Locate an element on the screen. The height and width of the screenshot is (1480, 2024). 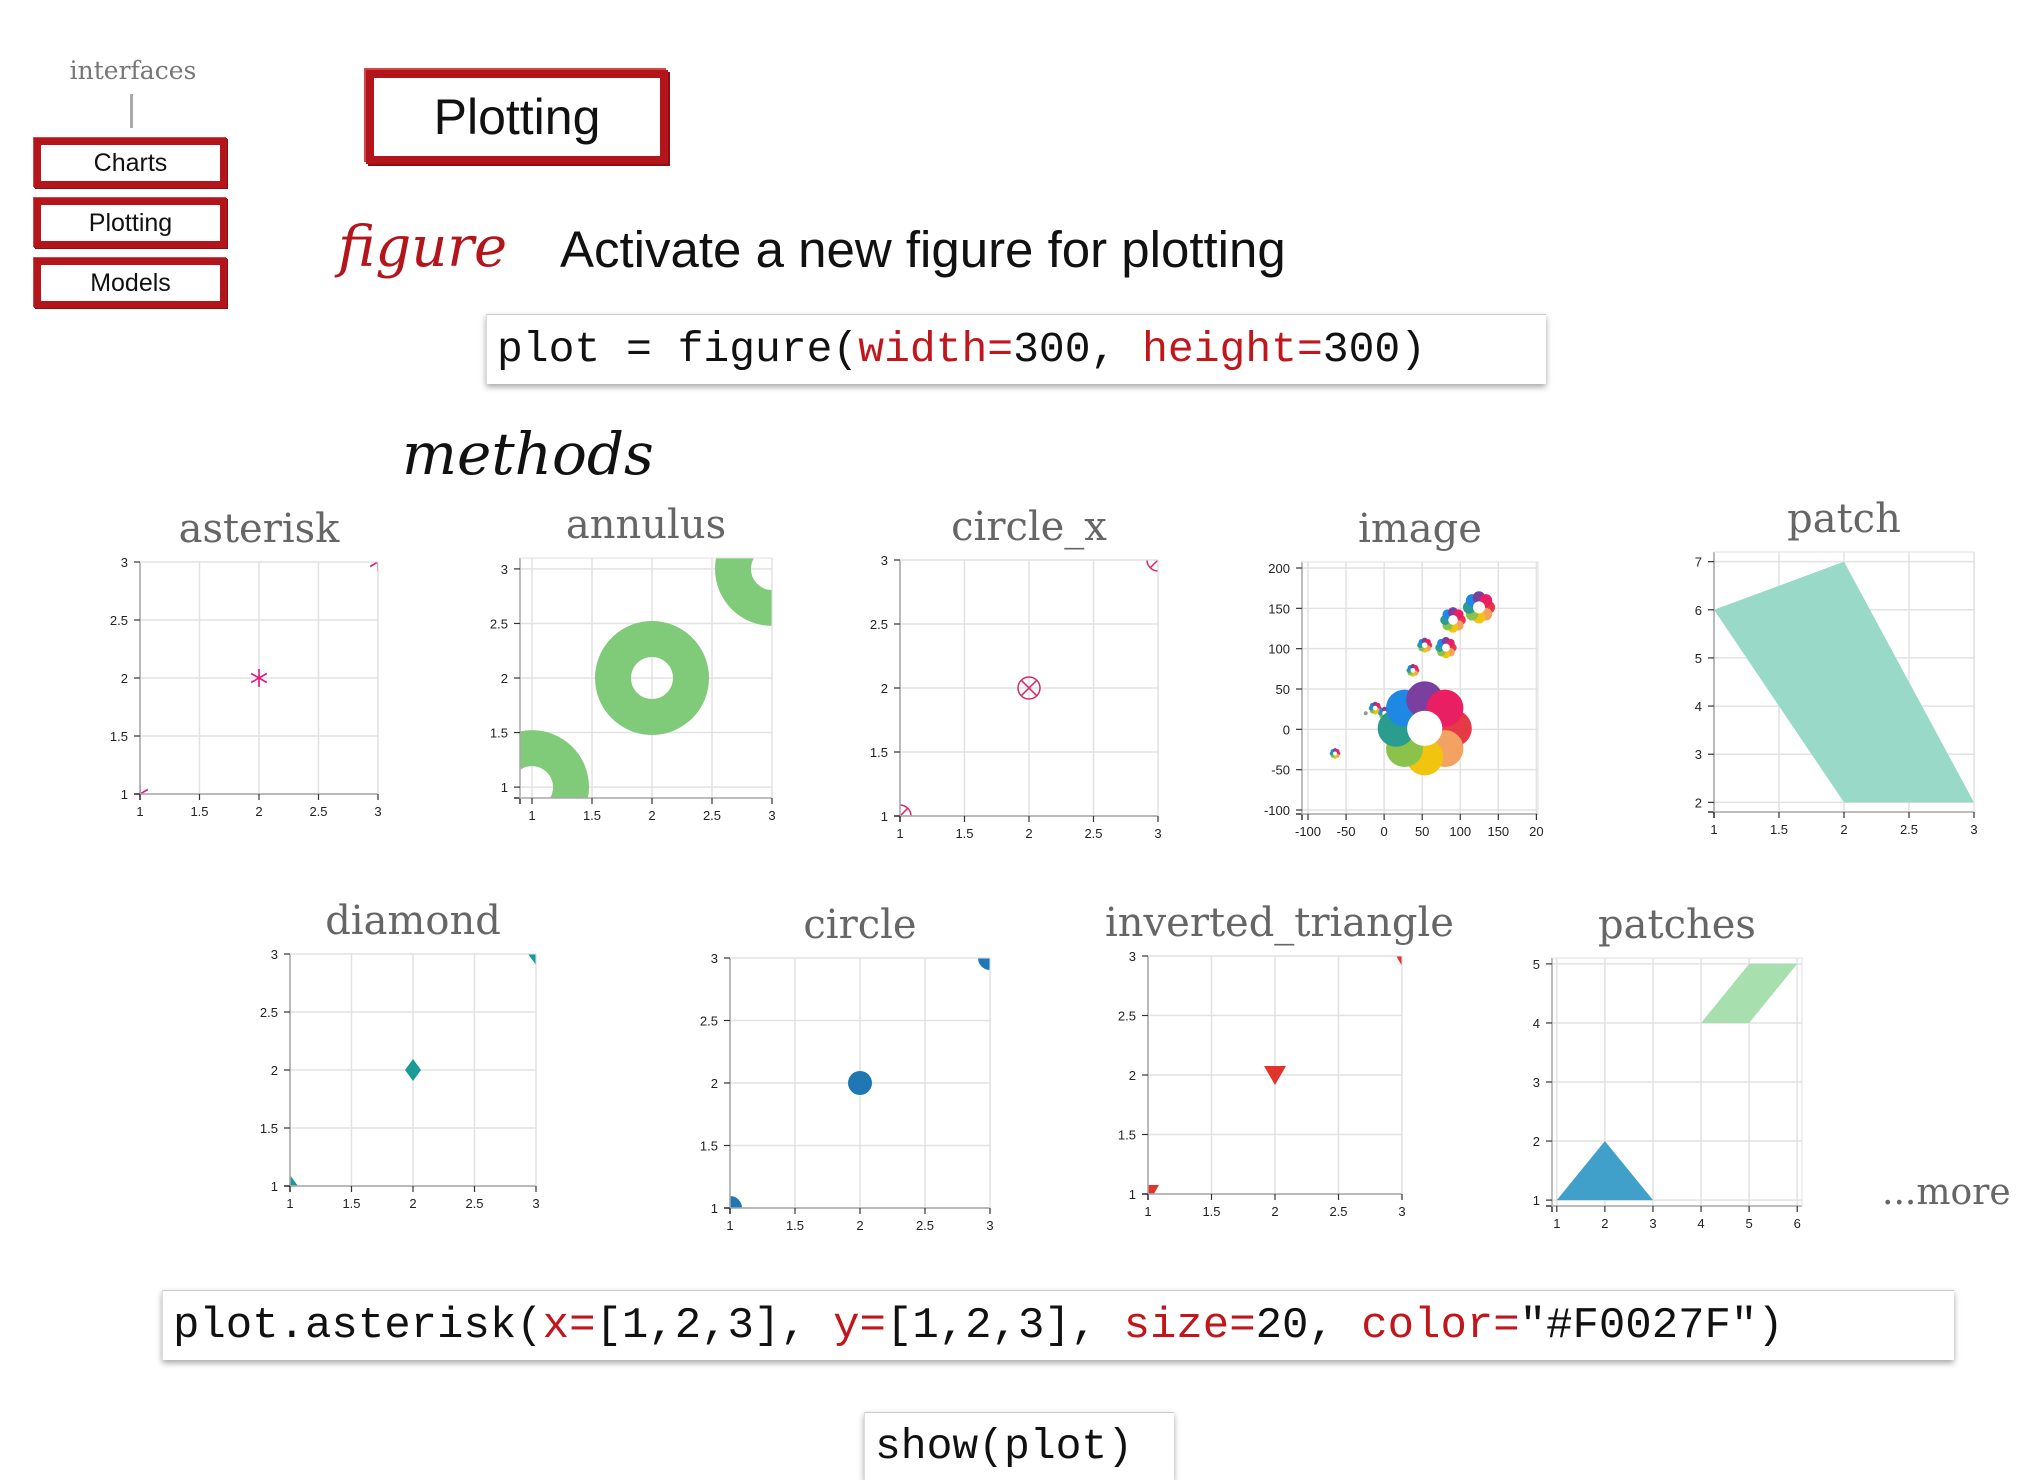
y-tick-label: 0 is located at coordinates (1286, 729).